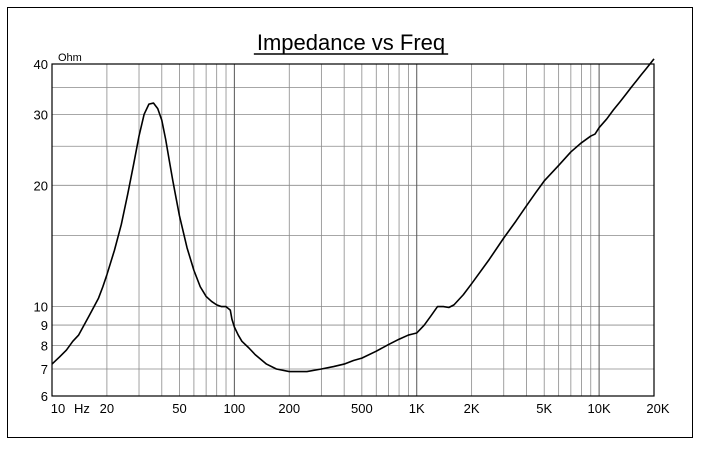 This screenshot has width=702, height=449. Describe the element at coordinates (58, 408) in the screenshot. I see `x-tick-label: 10` at that location.